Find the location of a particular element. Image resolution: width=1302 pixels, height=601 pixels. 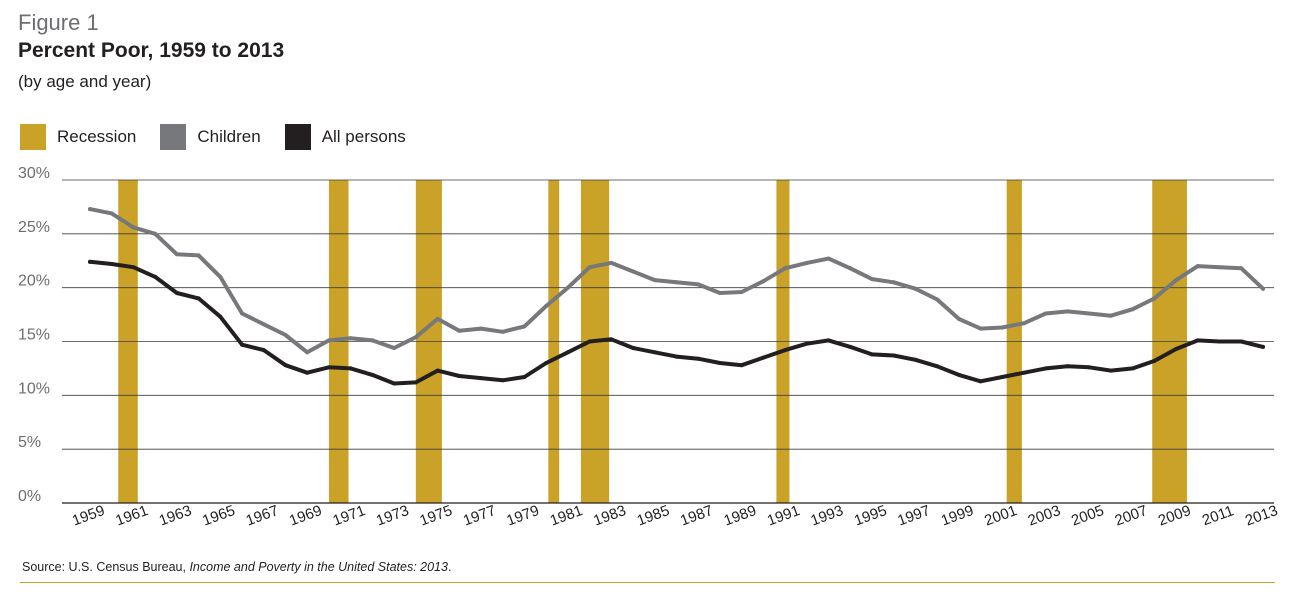

point-children-1974 is located at coordinates (415, 337).